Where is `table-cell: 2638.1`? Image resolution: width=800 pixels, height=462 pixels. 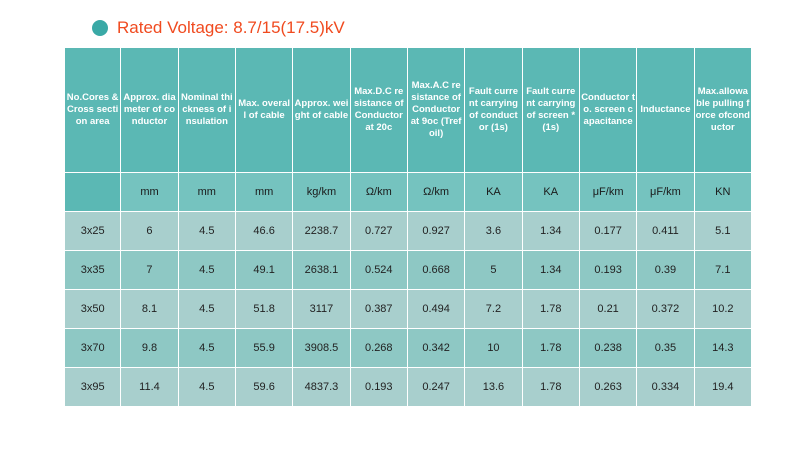
table-cell: 2638.1 is located at coordinates (321, 270).